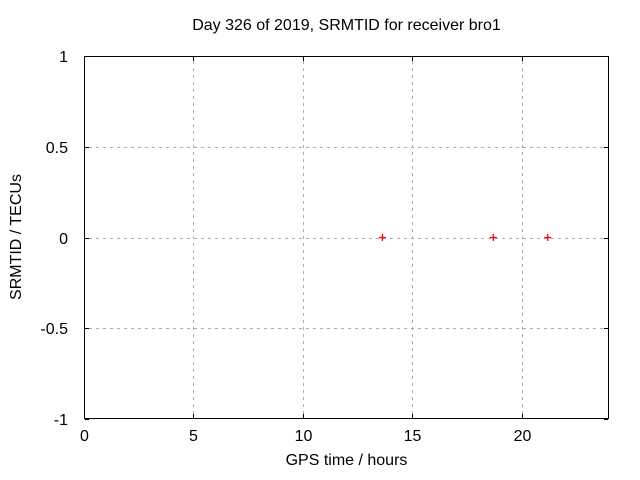 The height and width of the screenshot is (480, 640). Describe the element at coordinates (57, 148) in the screenshot. I see `y-tick-label: 0.5` at that location.